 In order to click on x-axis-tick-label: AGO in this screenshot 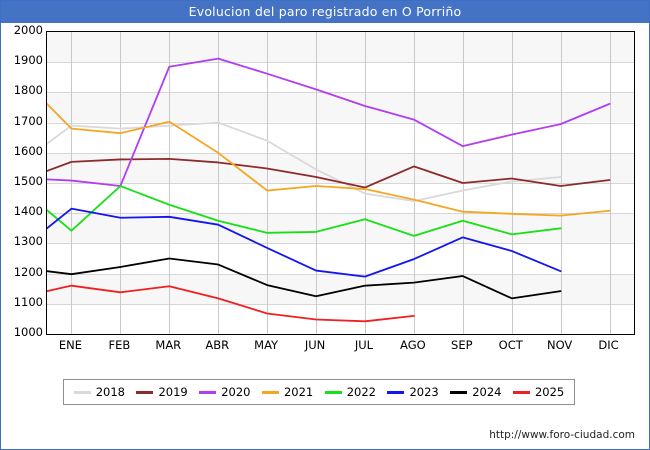, I will do `click(413, 345)`.